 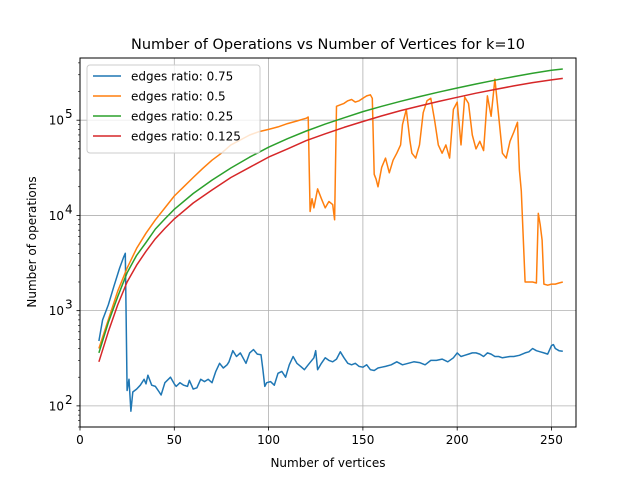 What do you see at coordinates (319, 437) in the screenshot?
I see `x-axis-ticks: 0 50 100 150 200 250` at bounding box center [319, 437].